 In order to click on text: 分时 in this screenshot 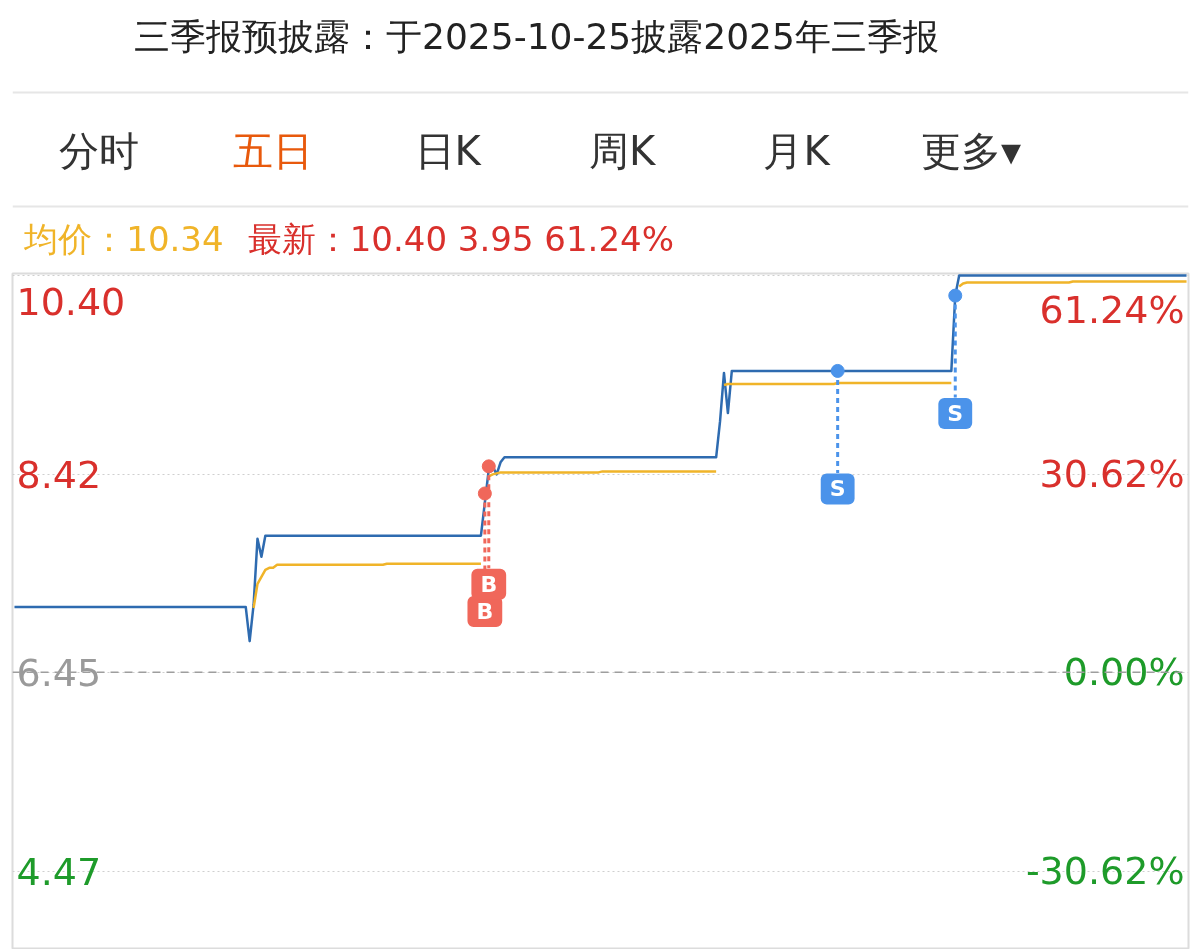, I will do `click(98, 150)`.